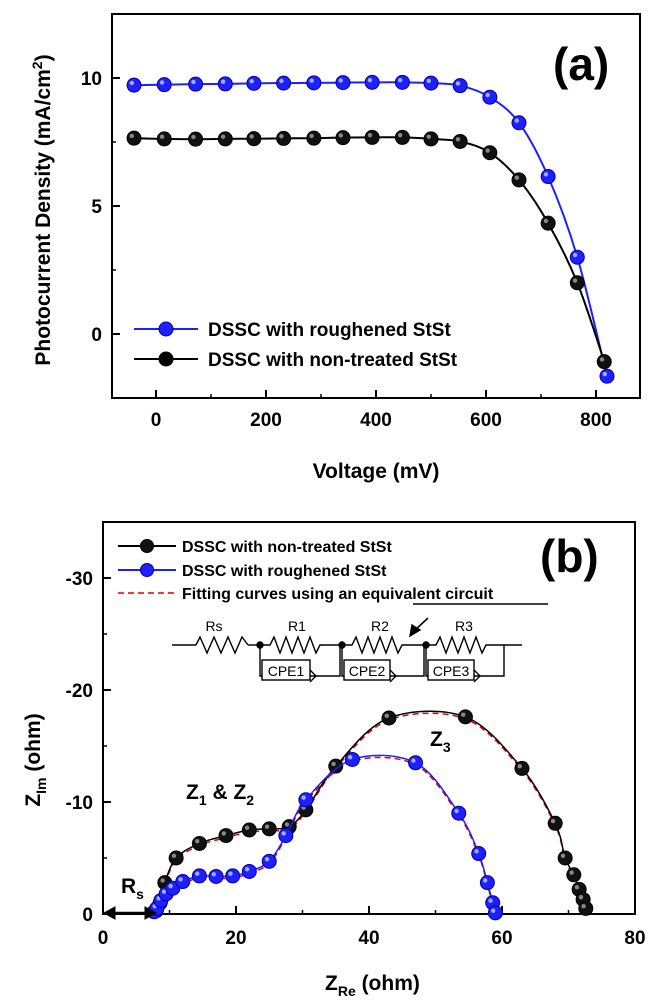  Describe the element at coordinates (415, 630) in the screenshot. I see `circuit-pointer-arrowhead` at that location.